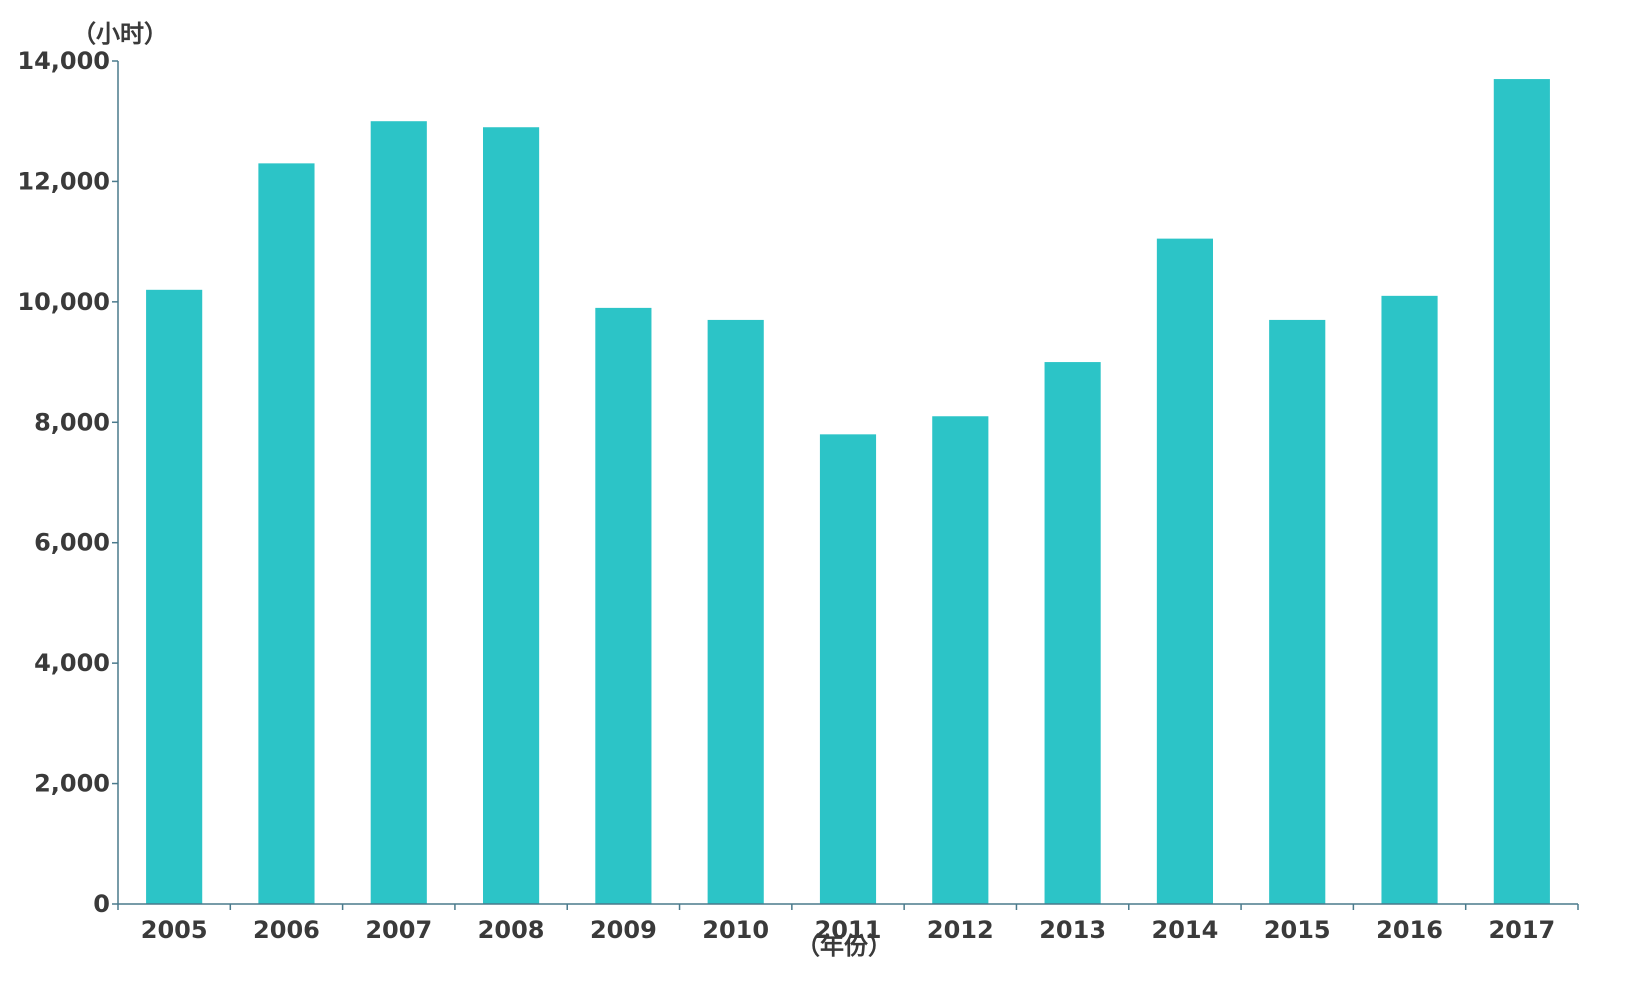 Image resolution: width=1626 pixels, height=990 pixels. What do you see at coordinates (286, 534) in the screenshot?
I see `bar-2006` at bounding box center [286, 534].